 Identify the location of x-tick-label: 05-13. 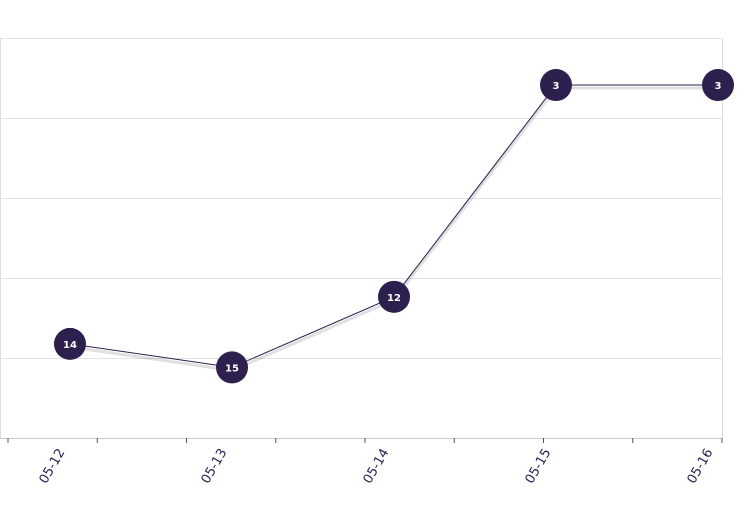
(215, 466).